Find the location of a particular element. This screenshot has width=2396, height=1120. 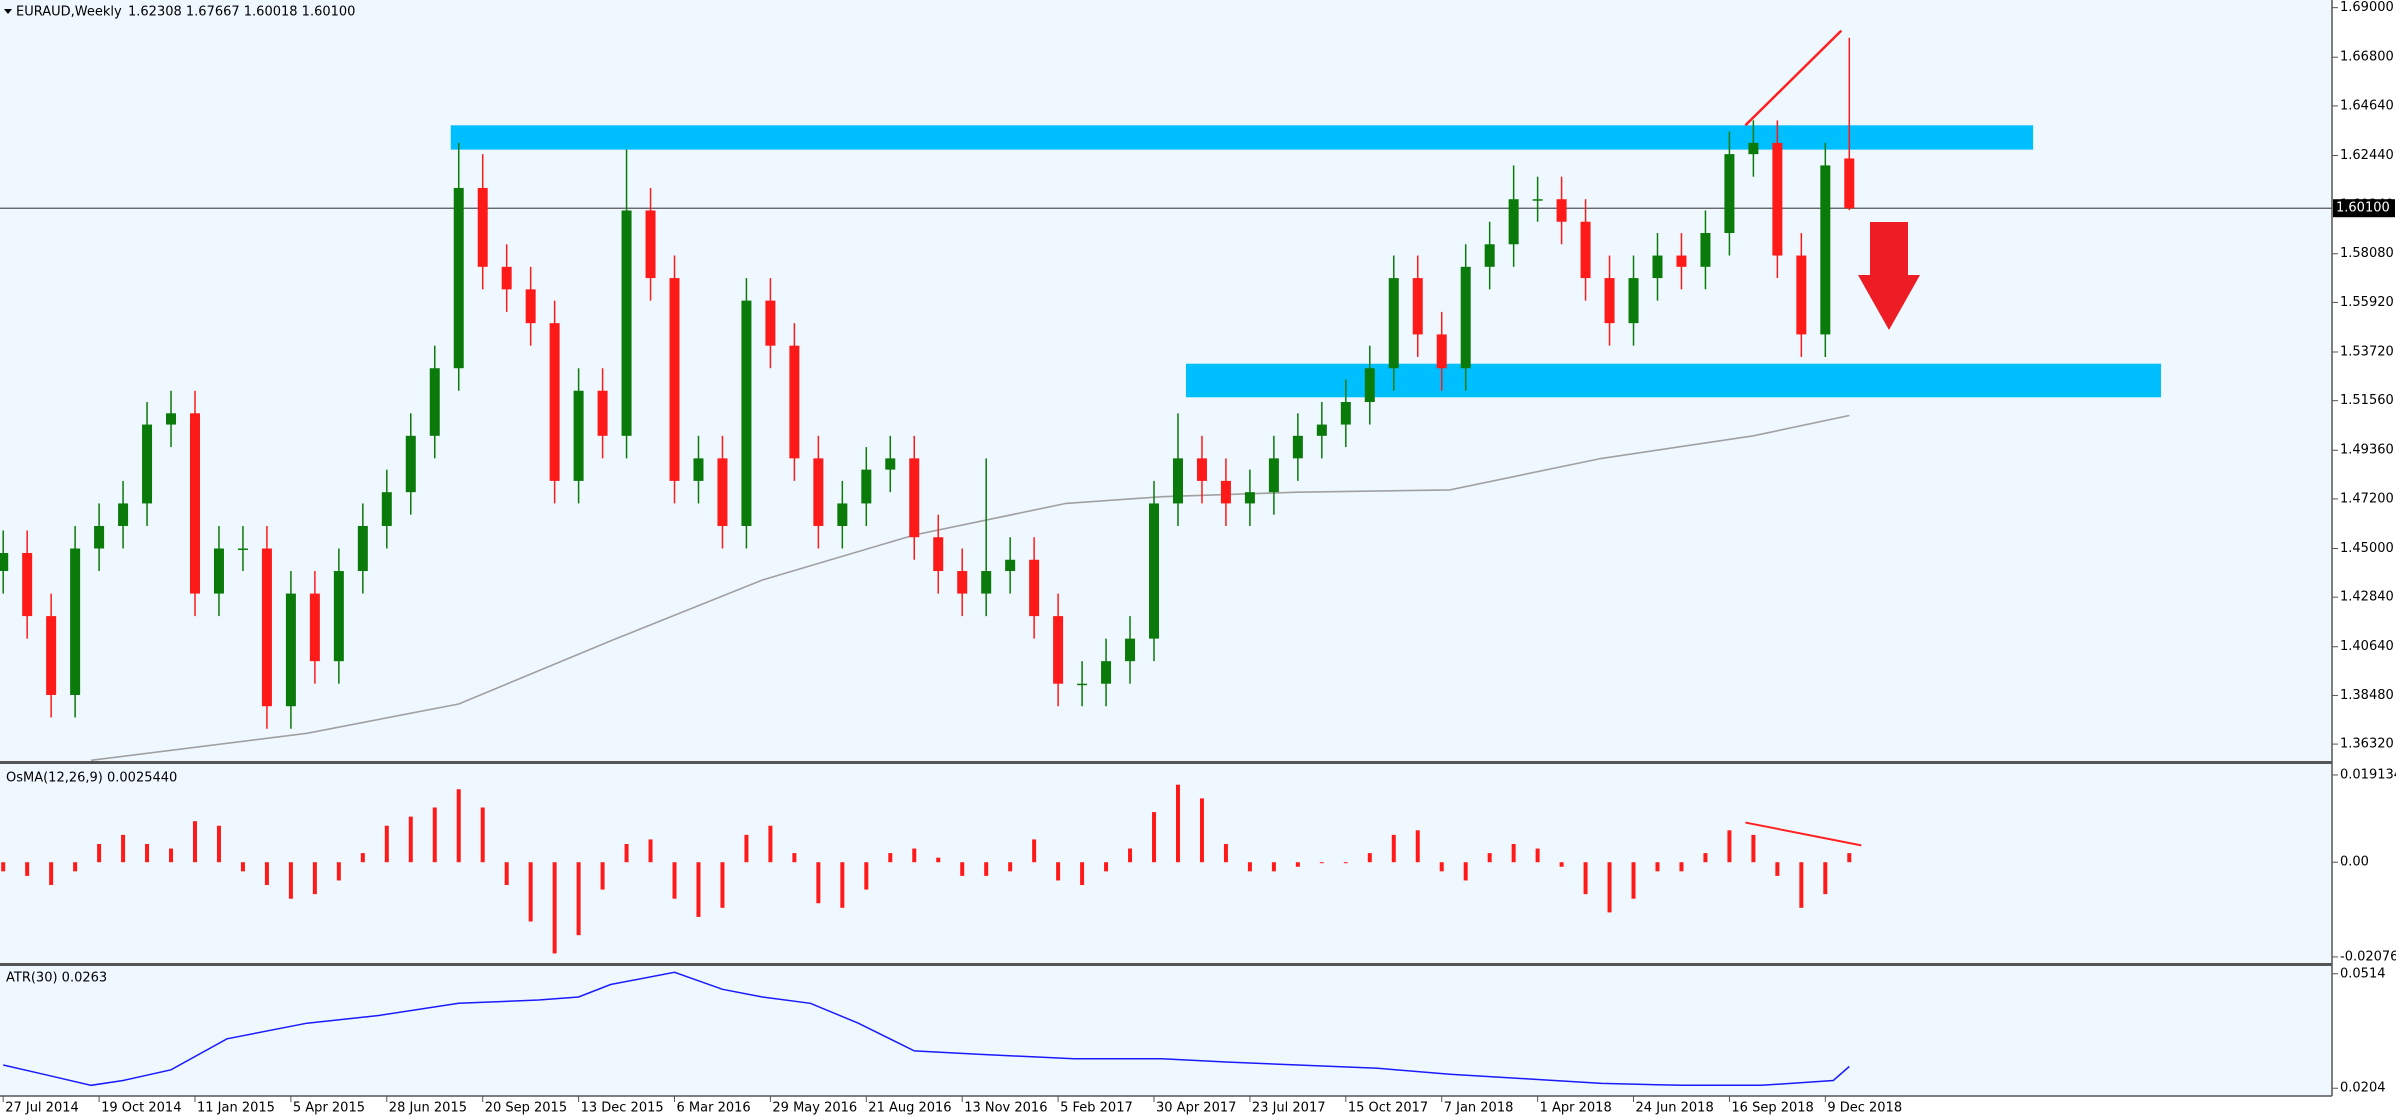

x-tick-label: 5 Feb 2017 is located at coordinates (1096, 1108).